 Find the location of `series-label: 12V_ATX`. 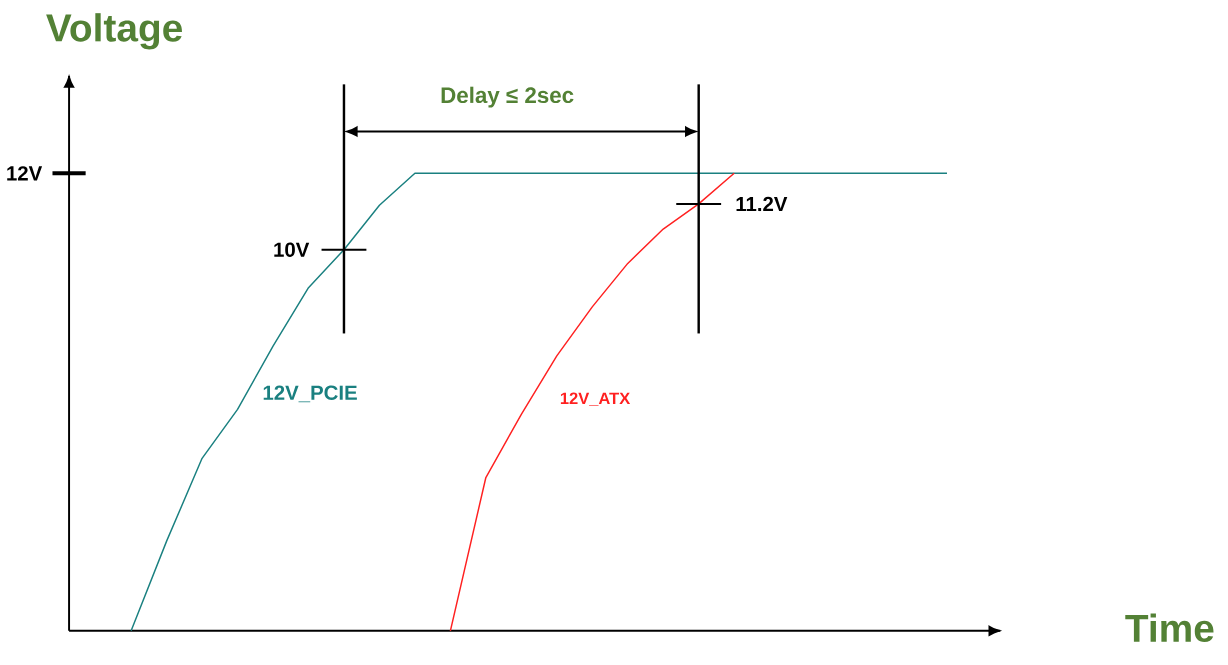

series-label: 12V_ATX is located at coordinates (595, 399).